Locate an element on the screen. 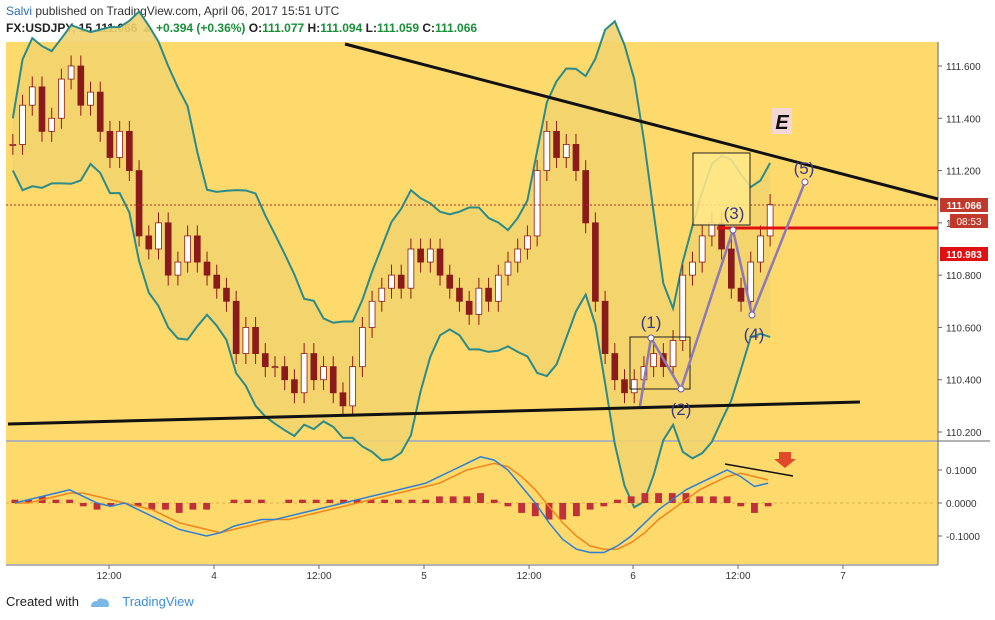 The width and height of the screenshot is (995, 620). macd-tick-label: 0.0000 is located at coordinates (961, 504).